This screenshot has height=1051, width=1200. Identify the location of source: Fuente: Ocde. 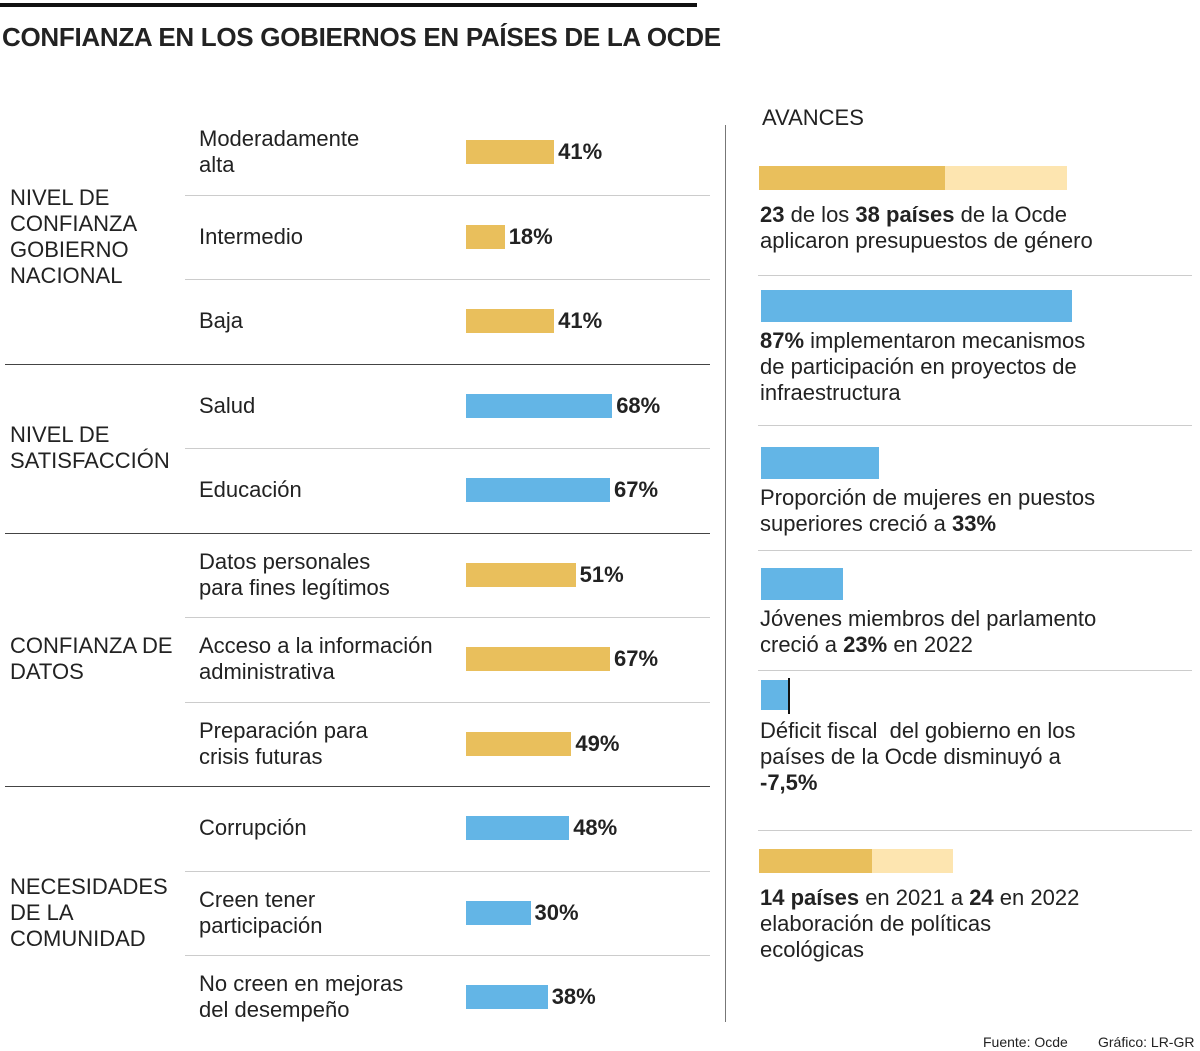
(1025, 1042).